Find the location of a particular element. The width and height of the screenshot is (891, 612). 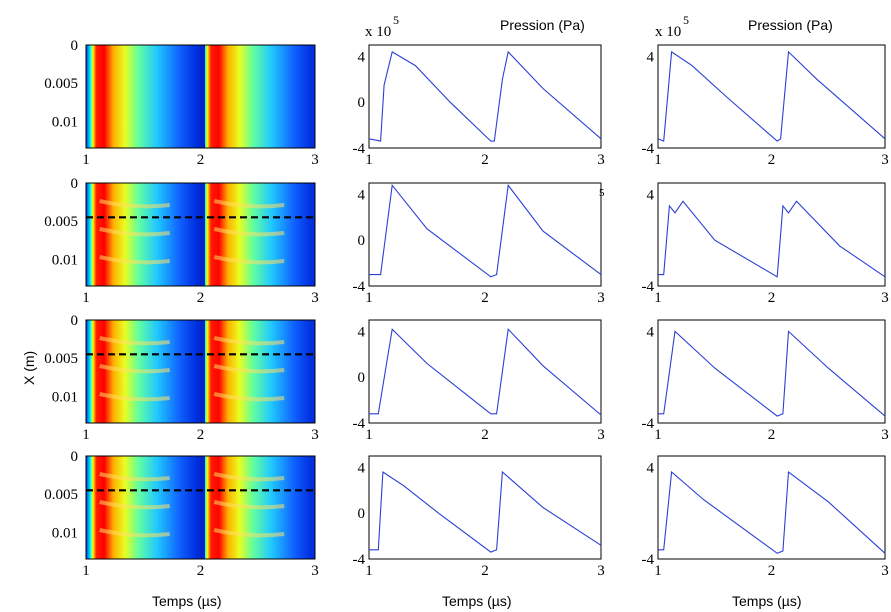

ylabel-x-m: X (m) is located at coordinates (29, 368).